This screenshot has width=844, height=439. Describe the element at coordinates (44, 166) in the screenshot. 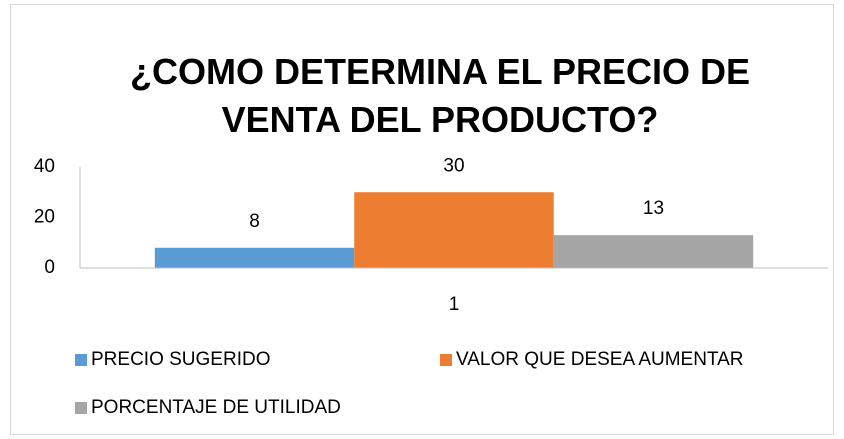

I see `y-tick-label: 40` at that location.